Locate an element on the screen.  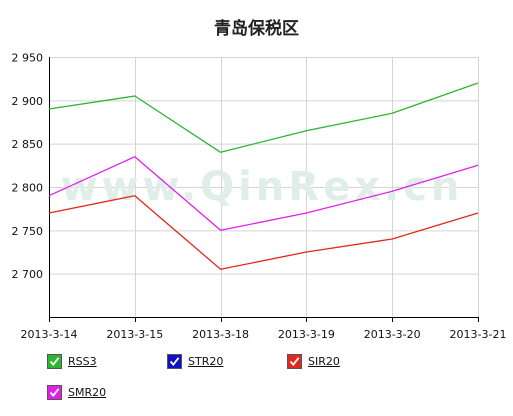
y-tick-label: 2 750 is located at coordinates (28, 231).